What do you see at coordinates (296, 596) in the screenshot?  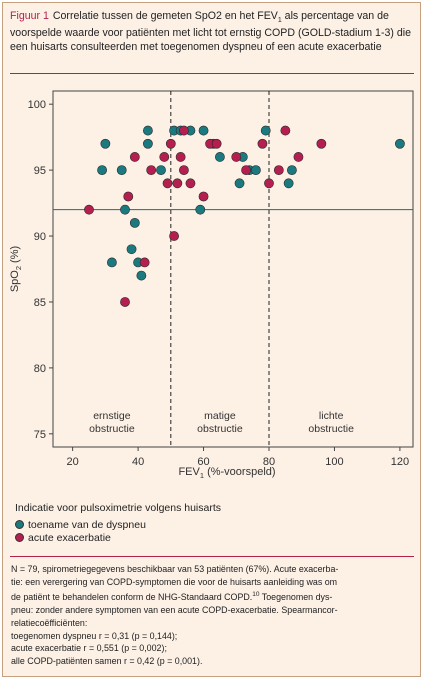 I see `footnote-text: Toegenomen dys-` at bounding box center [296, 596].